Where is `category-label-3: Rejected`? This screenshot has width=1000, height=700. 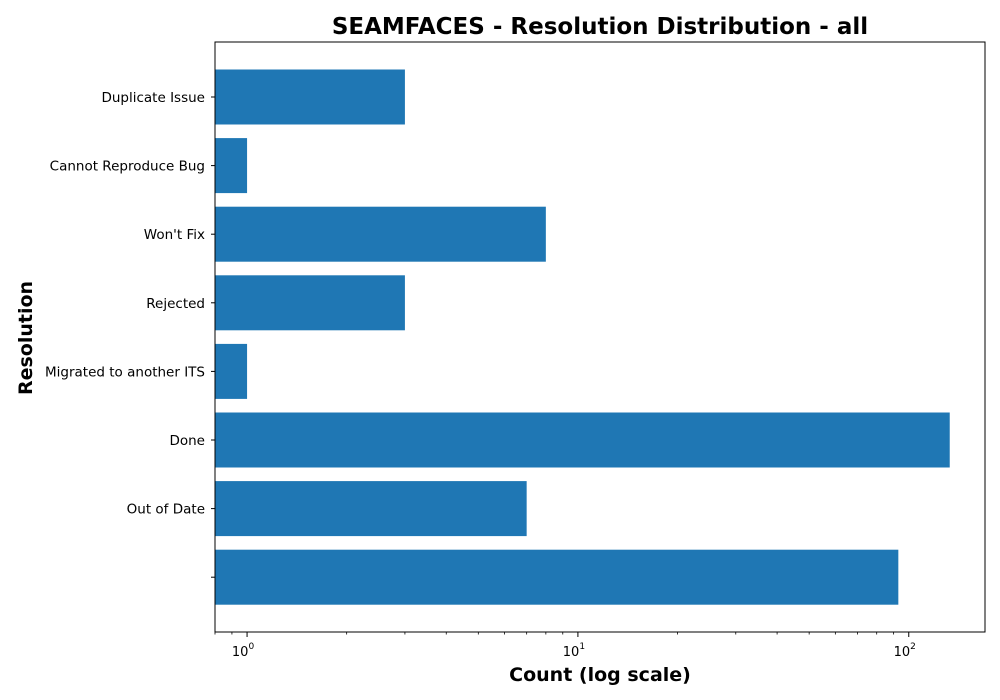
category-label-3: Rejected is located at coordinates (175, 304).